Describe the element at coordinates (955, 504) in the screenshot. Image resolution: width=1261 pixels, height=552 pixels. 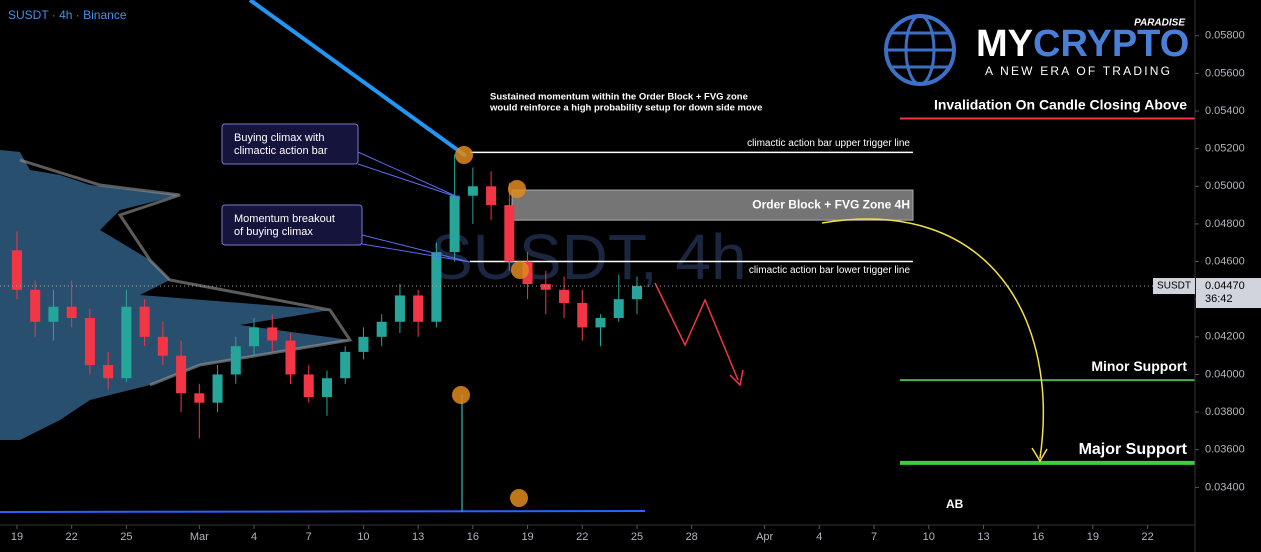
I see `pattern-label: AB` at that location.